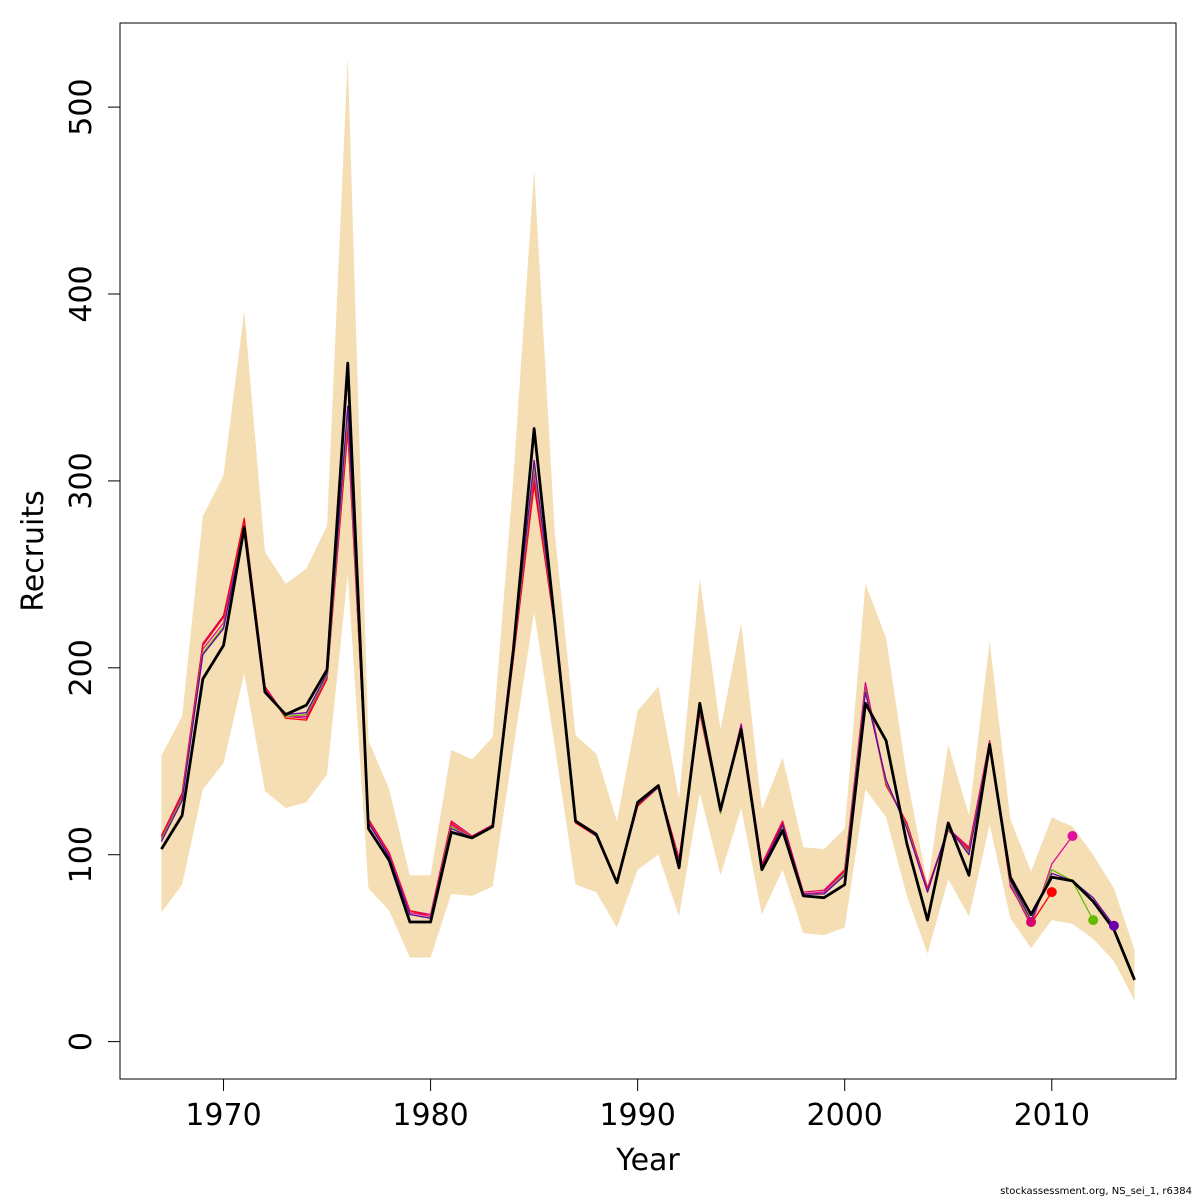 The height and width of the screenshot is (1200, 1200). I want to click on y-tick-label: 500, so click(81, 106).